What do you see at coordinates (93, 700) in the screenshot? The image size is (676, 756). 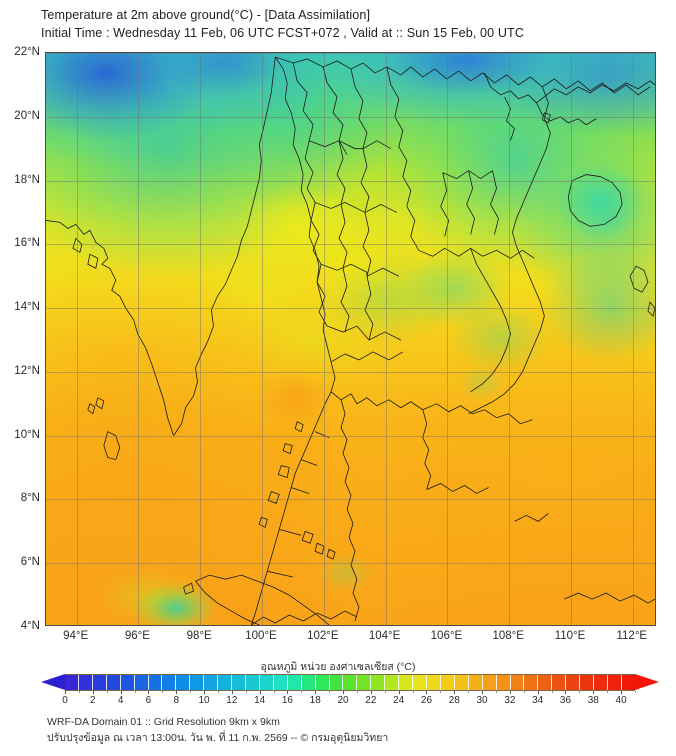 I see `colorbar-tick-label: 2` at bounding box center [93, 700].